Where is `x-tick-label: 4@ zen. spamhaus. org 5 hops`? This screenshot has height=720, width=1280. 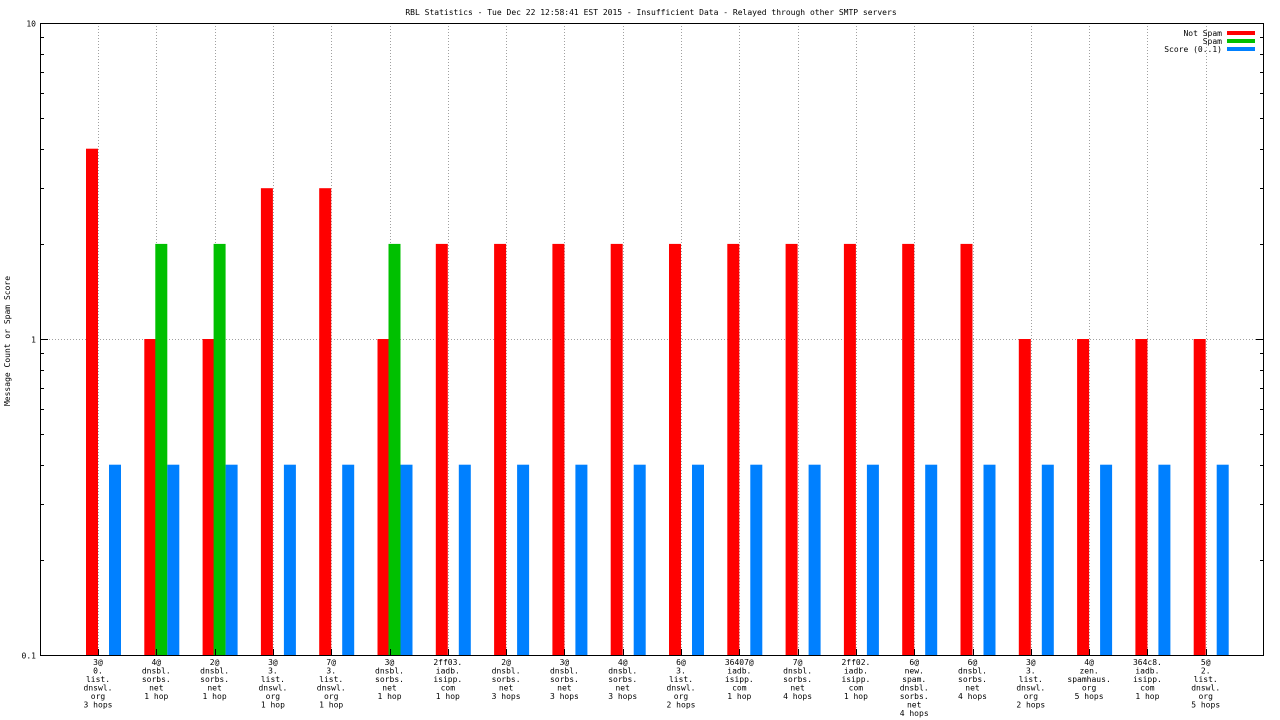 x-tick-label: 4@ zen. spamhaus. org 5 hops is located at coordinates (1088, 679).